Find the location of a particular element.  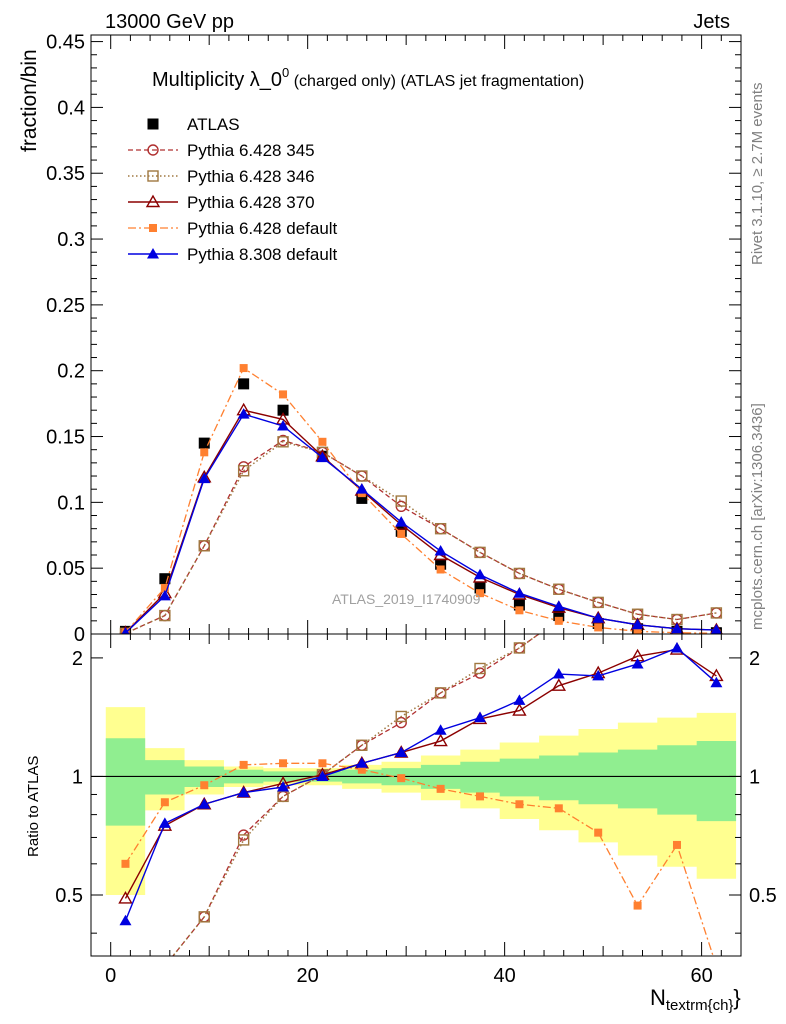

ratio-ylabel: Ratio to ATLAS is located at coordinates (33, 806).